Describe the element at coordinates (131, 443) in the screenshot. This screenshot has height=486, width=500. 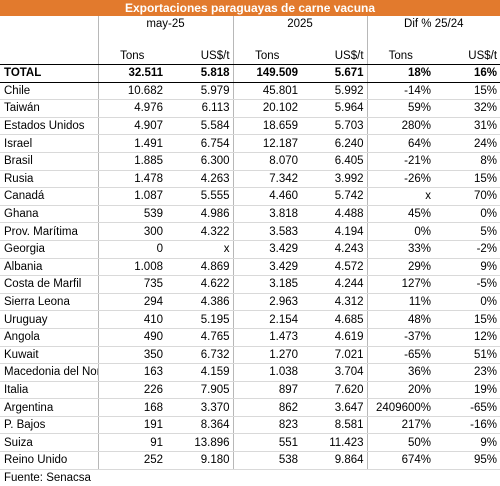
I see `value-cell: 91` at that location.